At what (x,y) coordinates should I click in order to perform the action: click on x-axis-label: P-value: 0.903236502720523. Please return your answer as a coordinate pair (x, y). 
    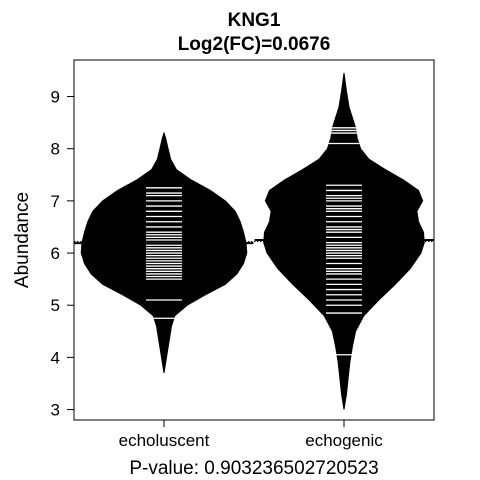
    Looking at the image, I should click on (253, 468).